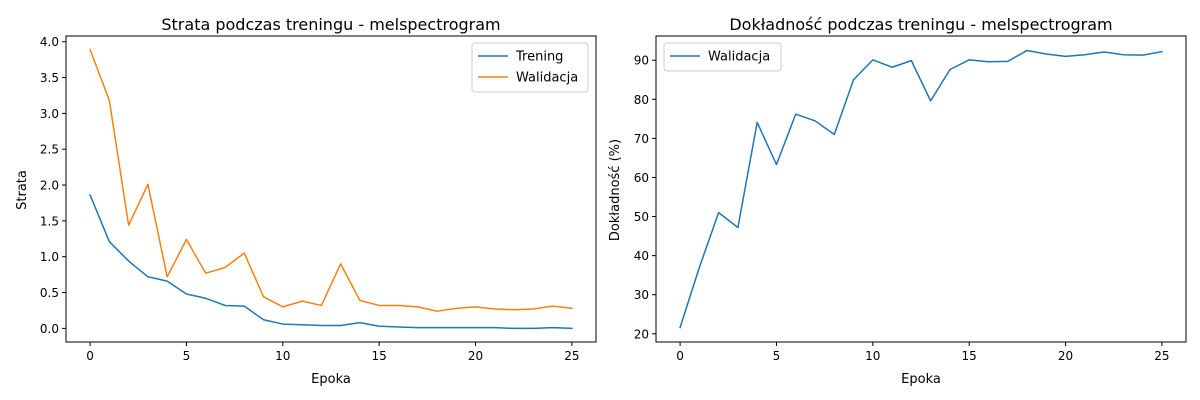 The width and height of the screenshot is (1200, 400). I want to click on chart-accuracy-legend: Walidacja, so click(722, 57).